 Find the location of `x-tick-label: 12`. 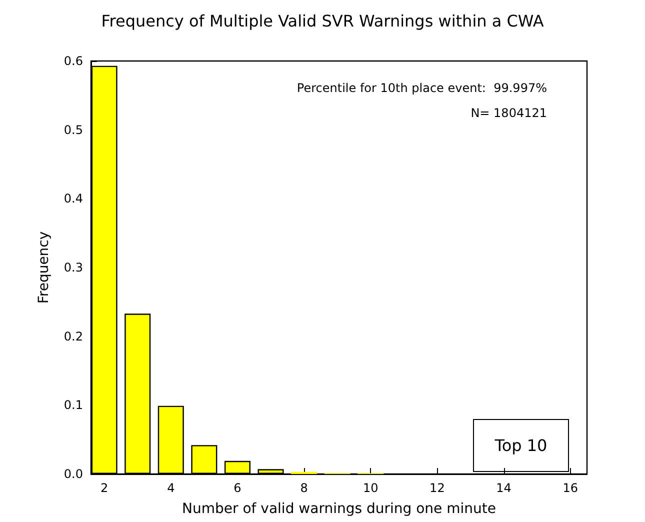

x-tick-label: 12 is located at coordinates (437, 488).